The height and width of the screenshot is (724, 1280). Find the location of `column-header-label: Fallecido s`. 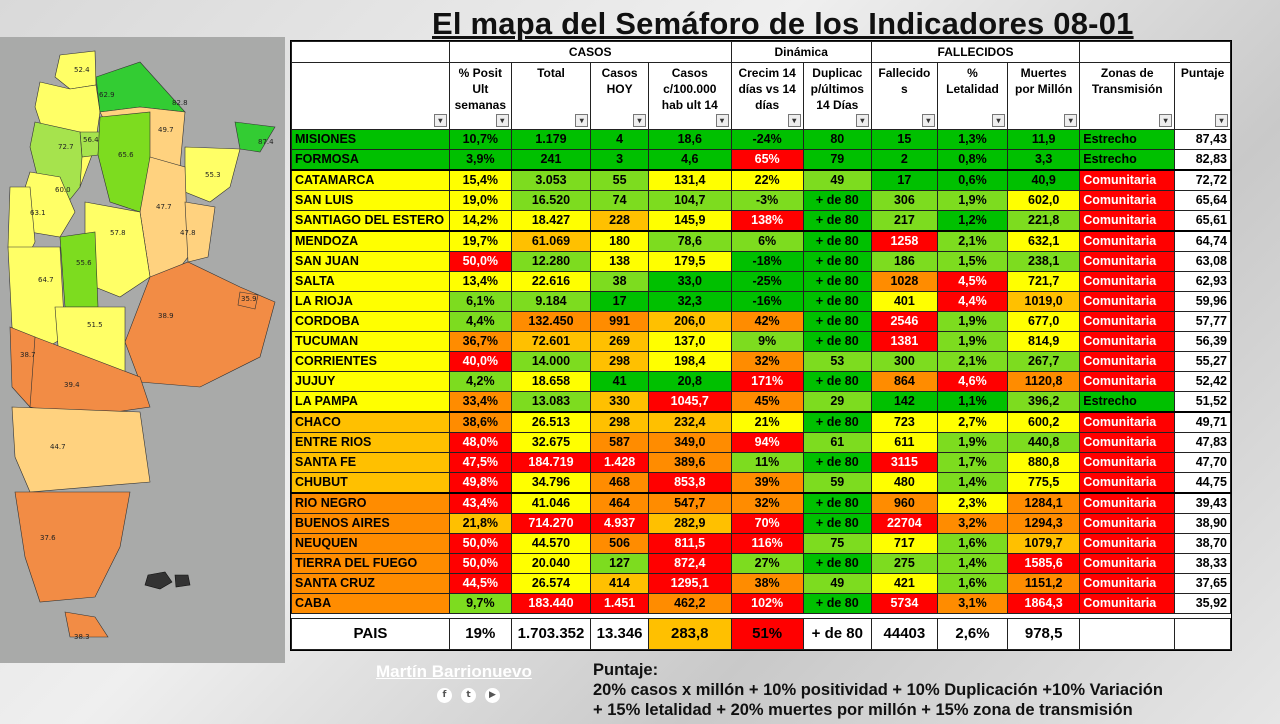

column-header-label: Fallecido s is located at coordinates (904, 81).